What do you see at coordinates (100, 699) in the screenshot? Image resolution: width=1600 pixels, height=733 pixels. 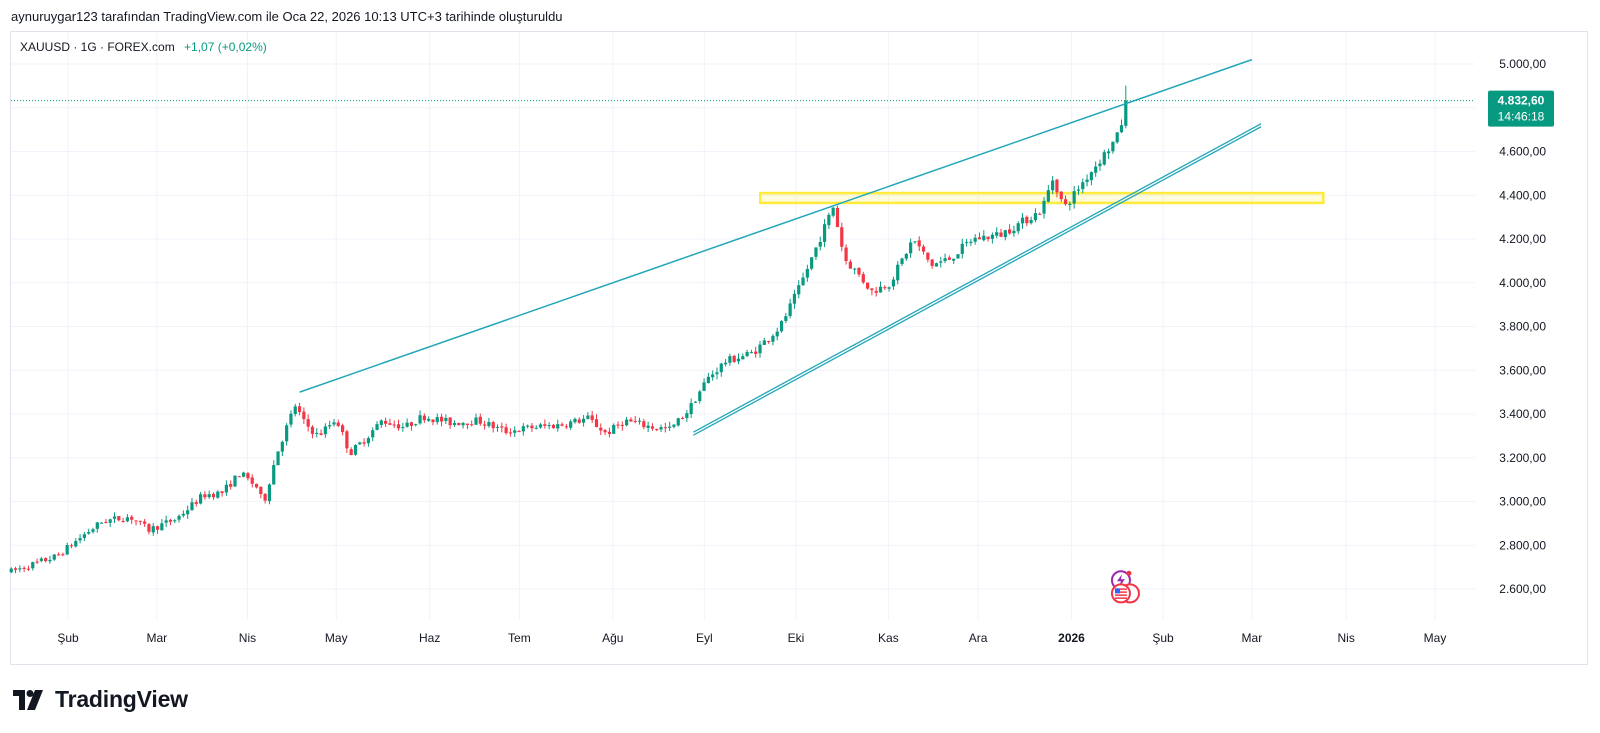 I see `tradingview-logo: TradingView` at bounding box center [100, 699].